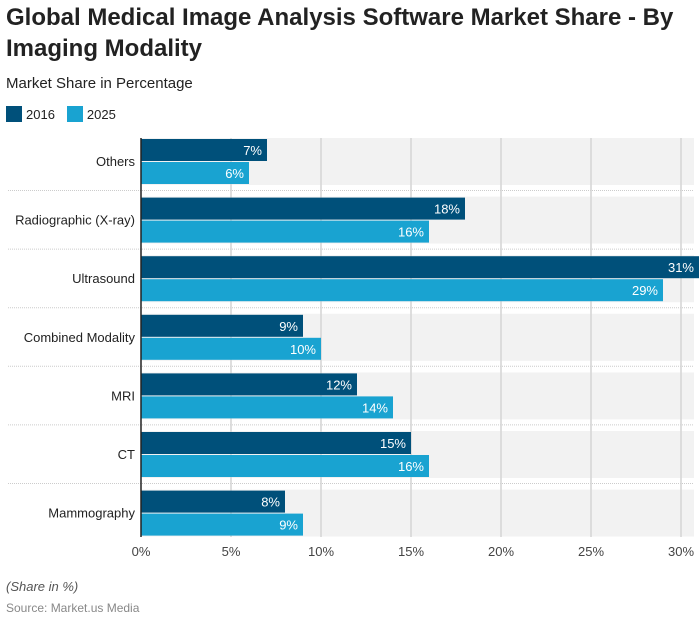 This screenshot has width=700, height=622. I want to click on category-label: Combined Modality, so click(80, 337).